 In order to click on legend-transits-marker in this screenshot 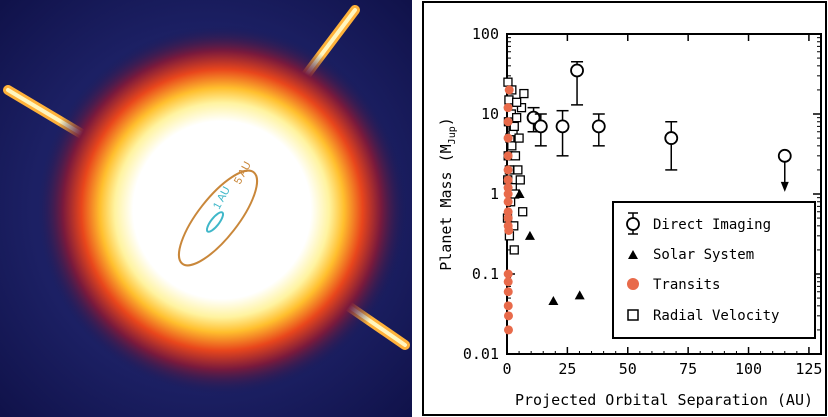, I will do `click(633, 284)`.